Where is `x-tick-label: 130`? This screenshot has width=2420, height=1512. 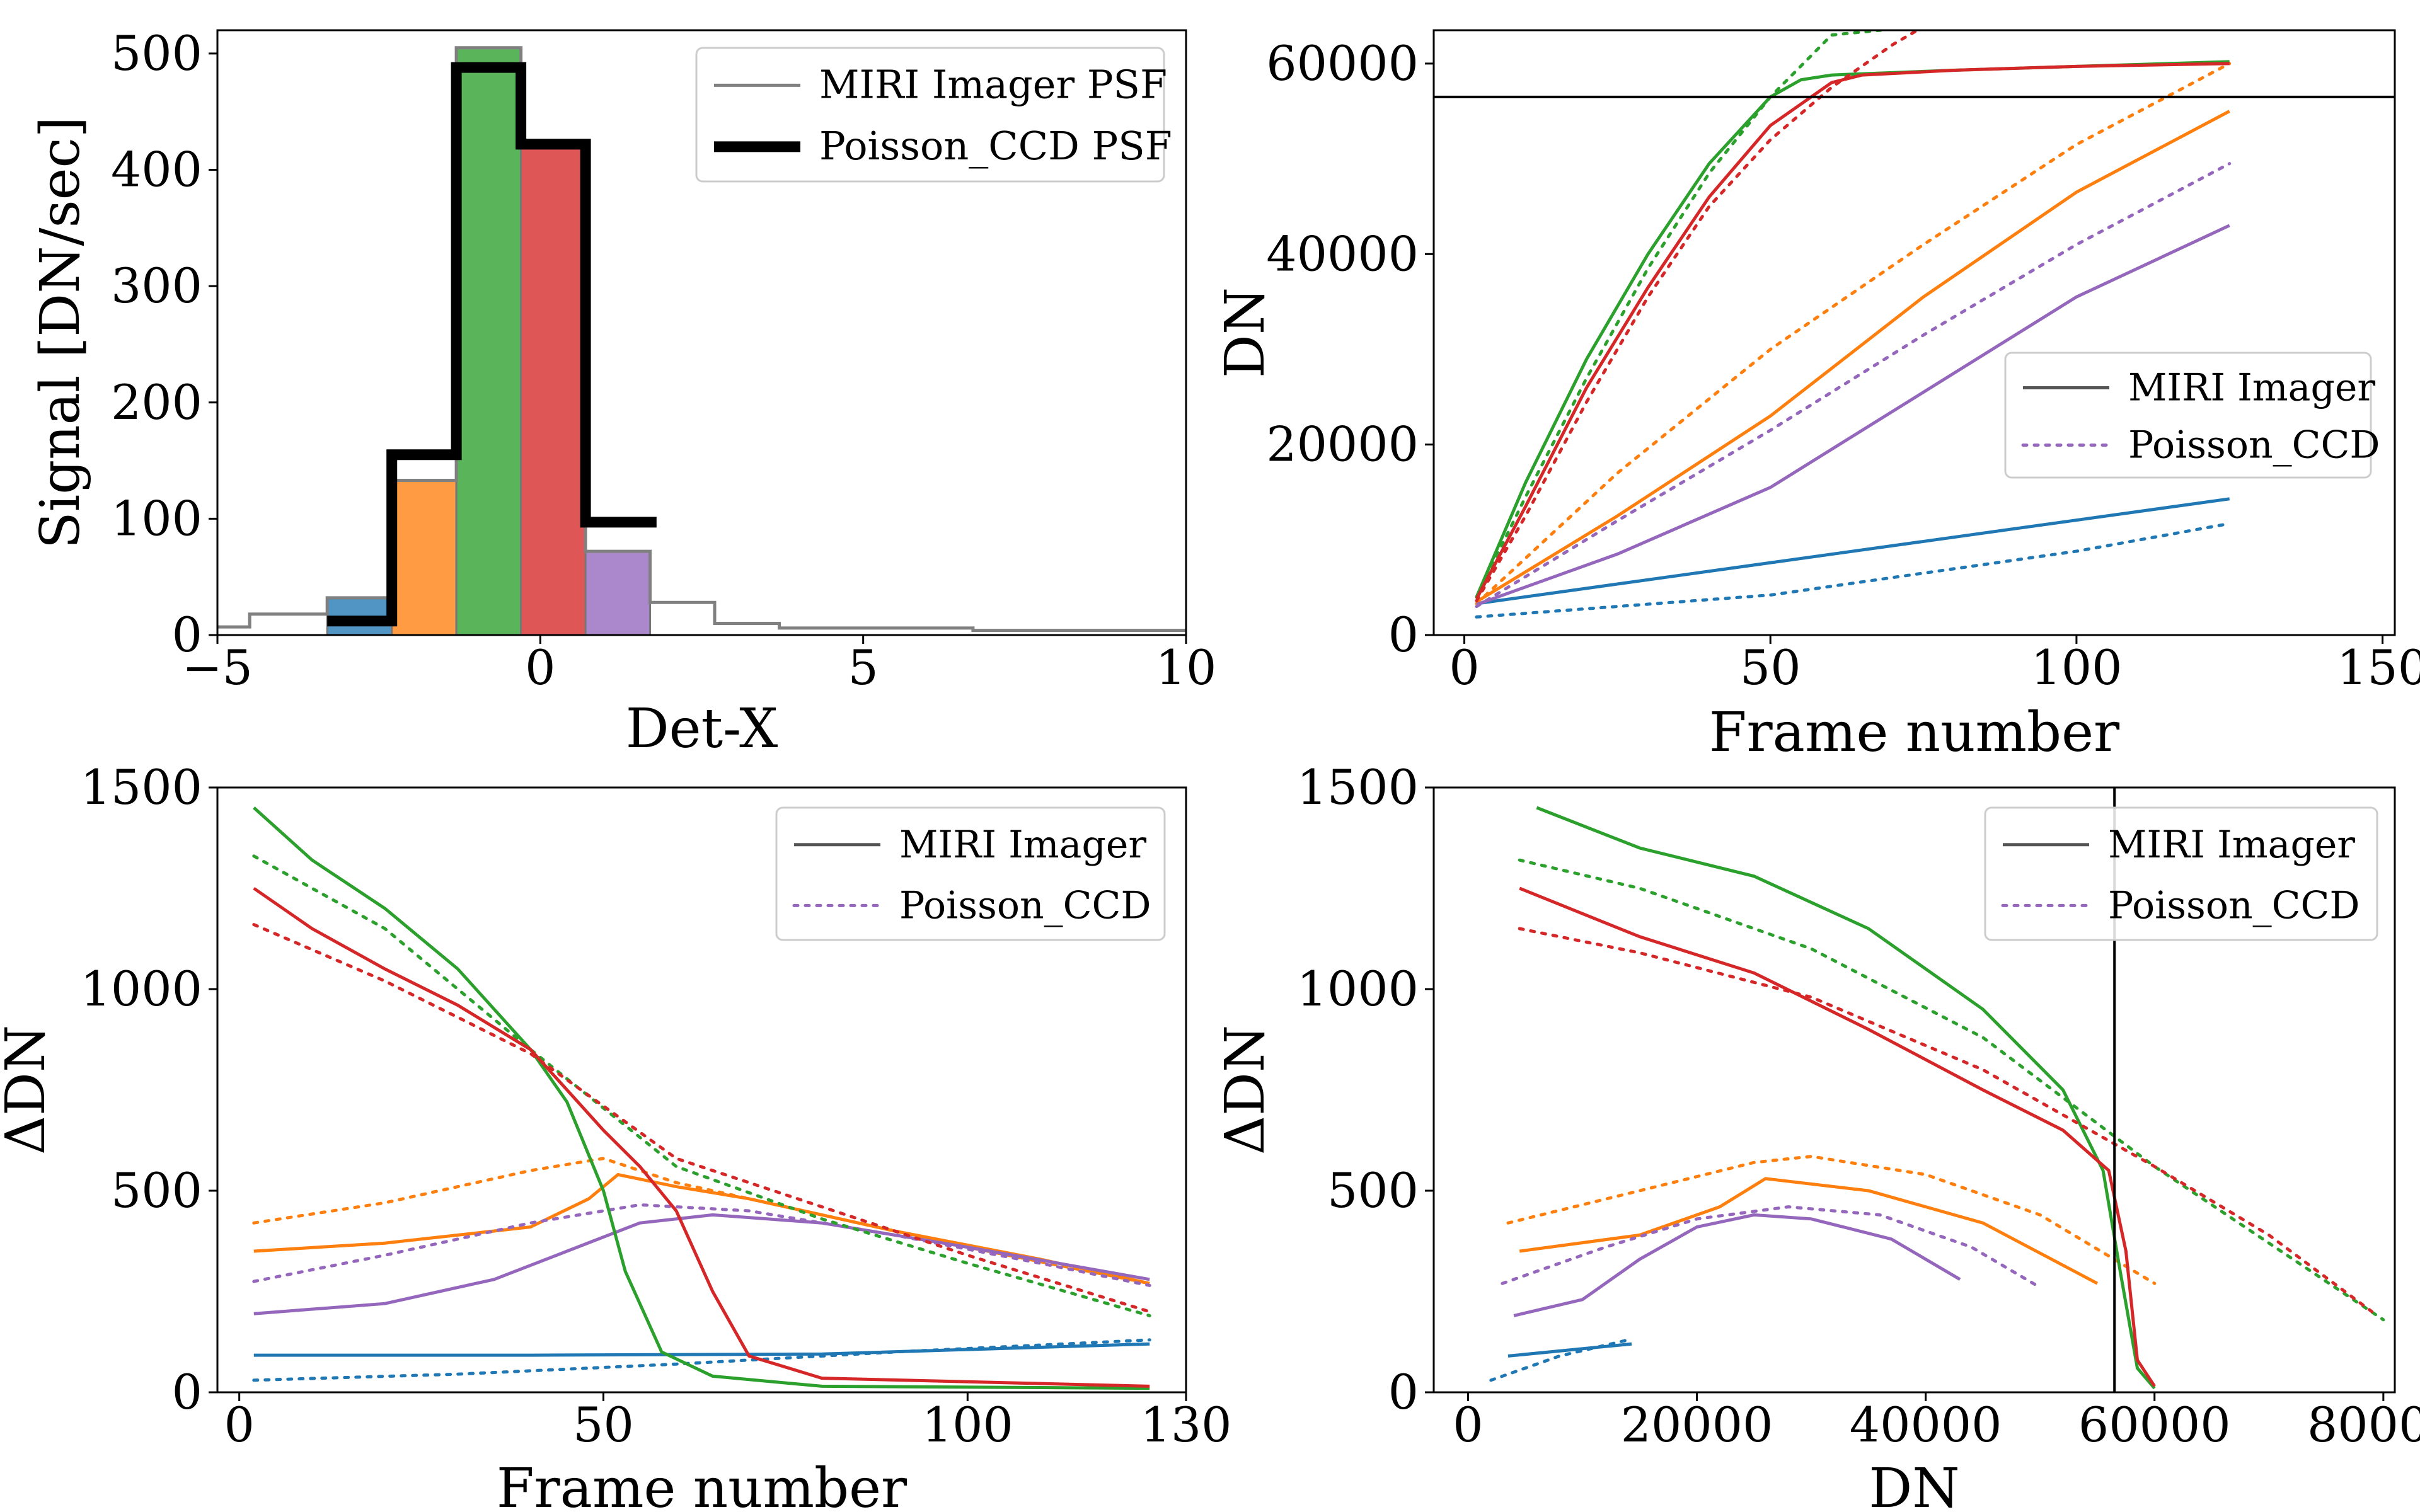
x-tick-label: 130 is located at coordinates (1186, 1425).